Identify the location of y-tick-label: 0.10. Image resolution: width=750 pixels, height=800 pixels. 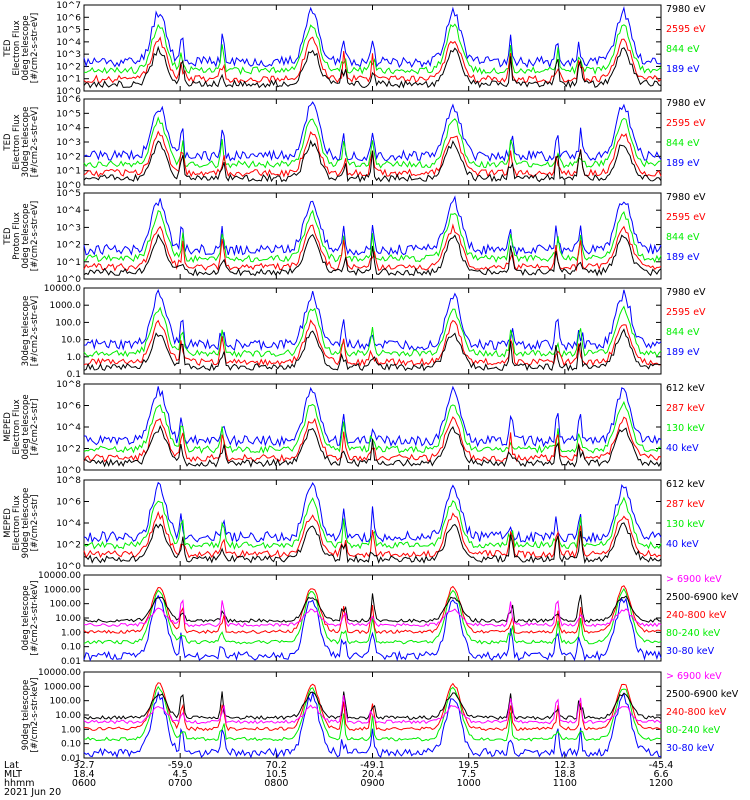
(71, 745).